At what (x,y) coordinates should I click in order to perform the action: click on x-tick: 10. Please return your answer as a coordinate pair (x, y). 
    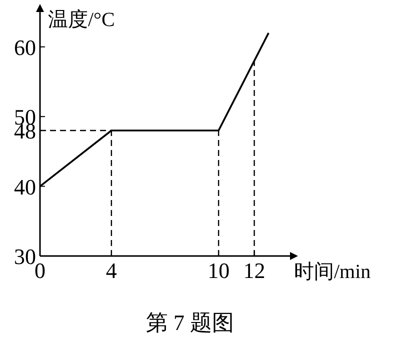
    Looking at the image, I should click on (219, 270).